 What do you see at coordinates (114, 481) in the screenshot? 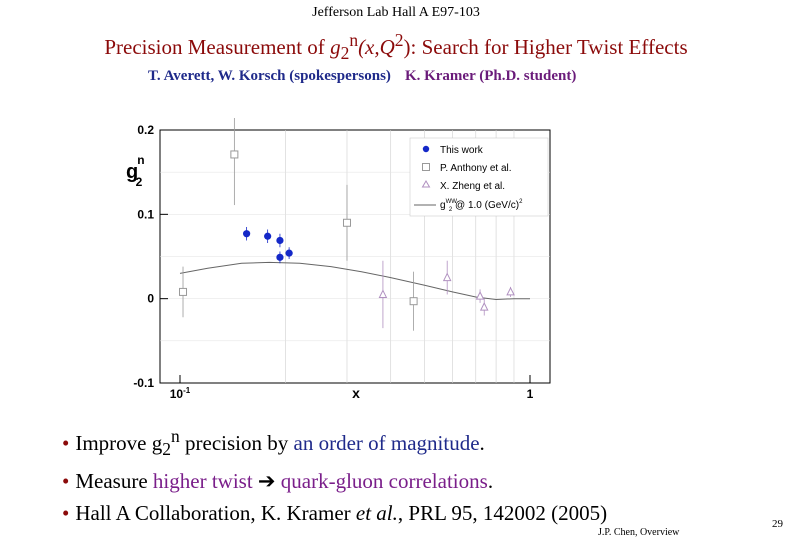
I see `b2-text1: Measure` at bounding box center [114, 481].